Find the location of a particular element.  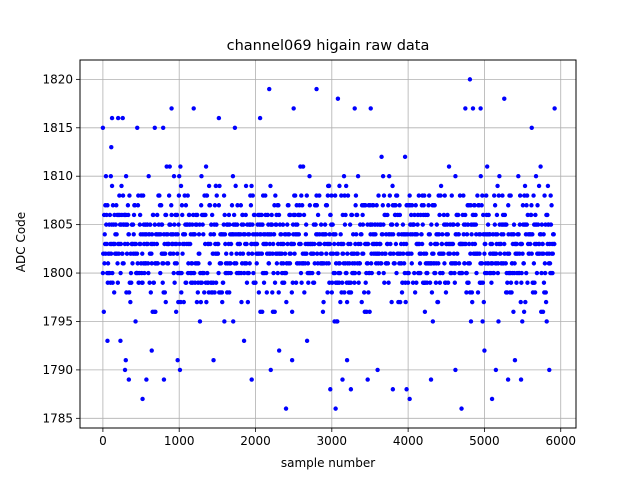

y-tick-label: 1815 is located at coordinates (57, 128).